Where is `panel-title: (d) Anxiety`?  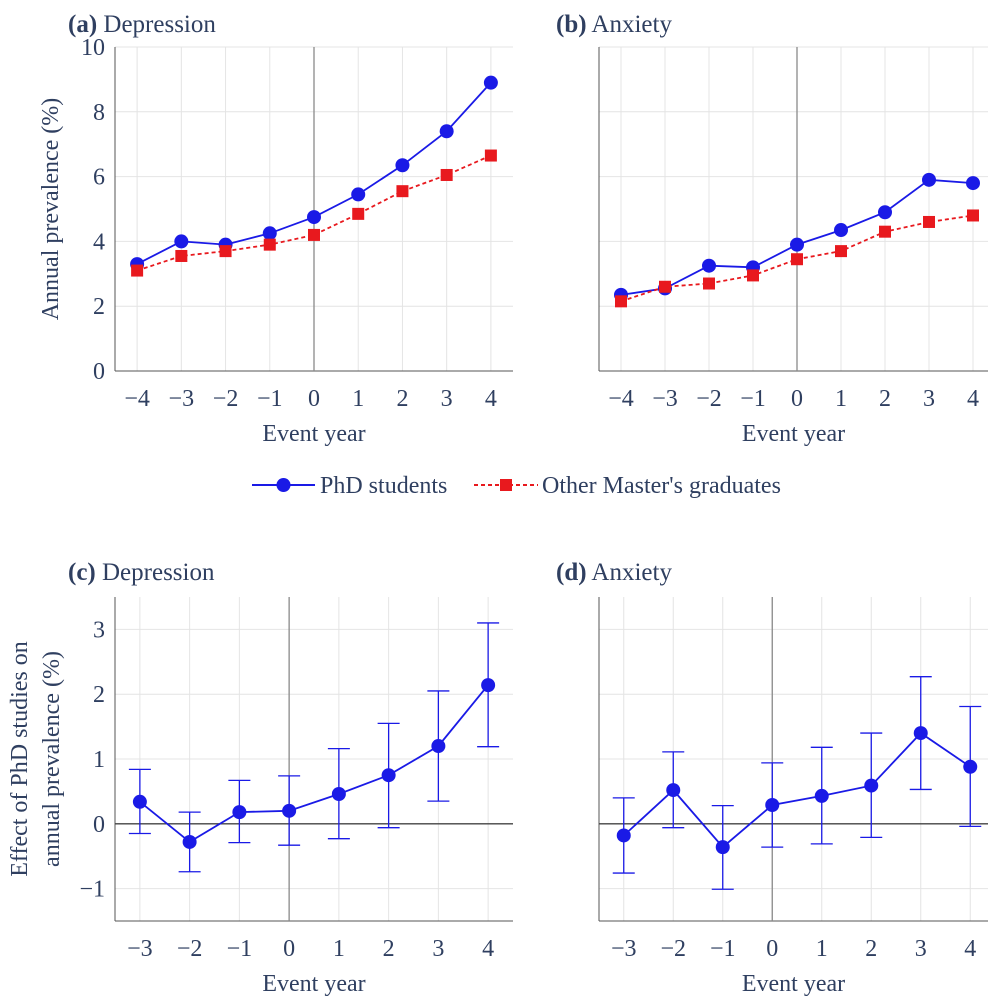
panel-title: (d) Anxiety is located at coordinates (614, 572).